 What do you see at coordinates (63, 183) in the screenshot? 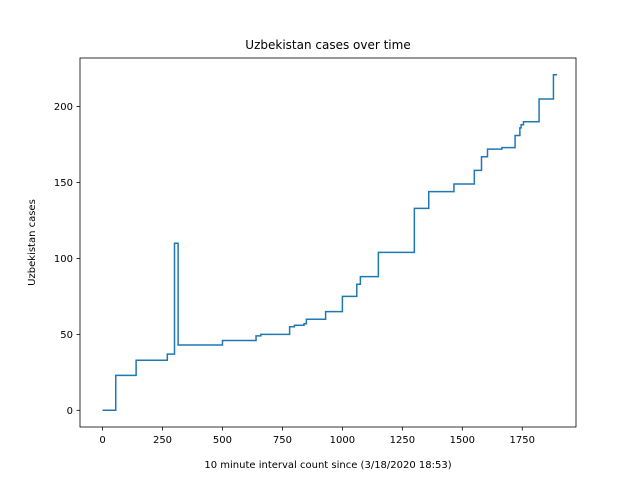
I see `y-tick-label: 150` at bounding box center [63, 183].